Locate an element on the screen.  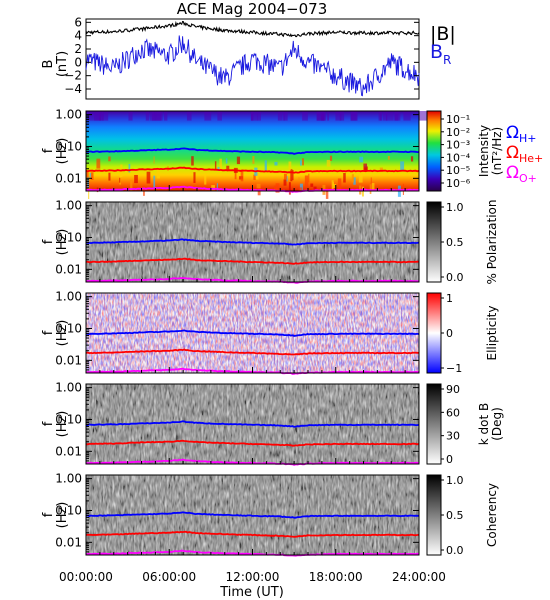
series-b-r is located at coordinates (252, 66).